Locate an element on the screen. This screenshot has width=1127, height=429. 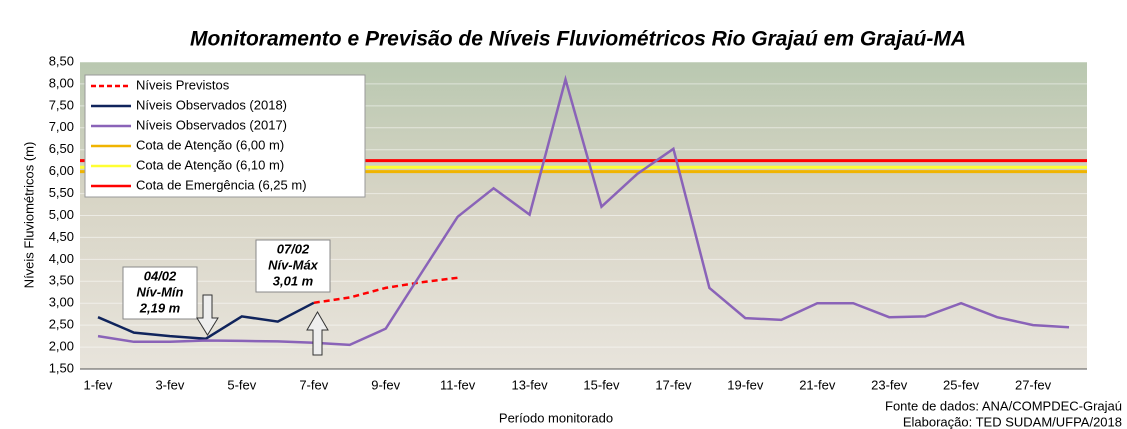
y-tick-label: 2,50 is located at coordinates (61, 324).